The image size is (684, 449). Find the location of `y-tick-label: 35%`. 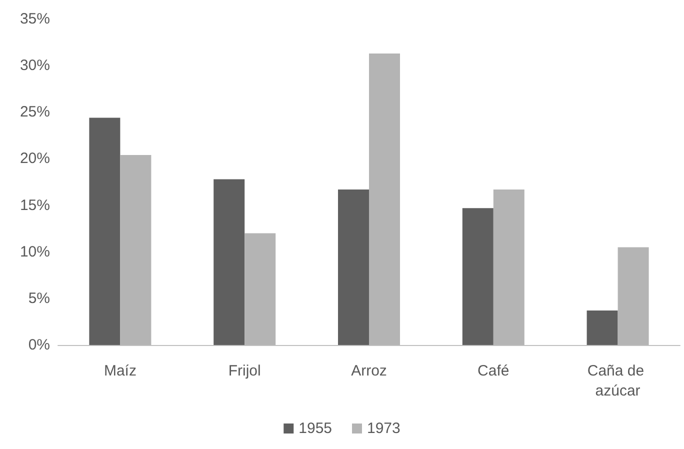

y-tick-label: 35% is located at coordinates (35, 19).